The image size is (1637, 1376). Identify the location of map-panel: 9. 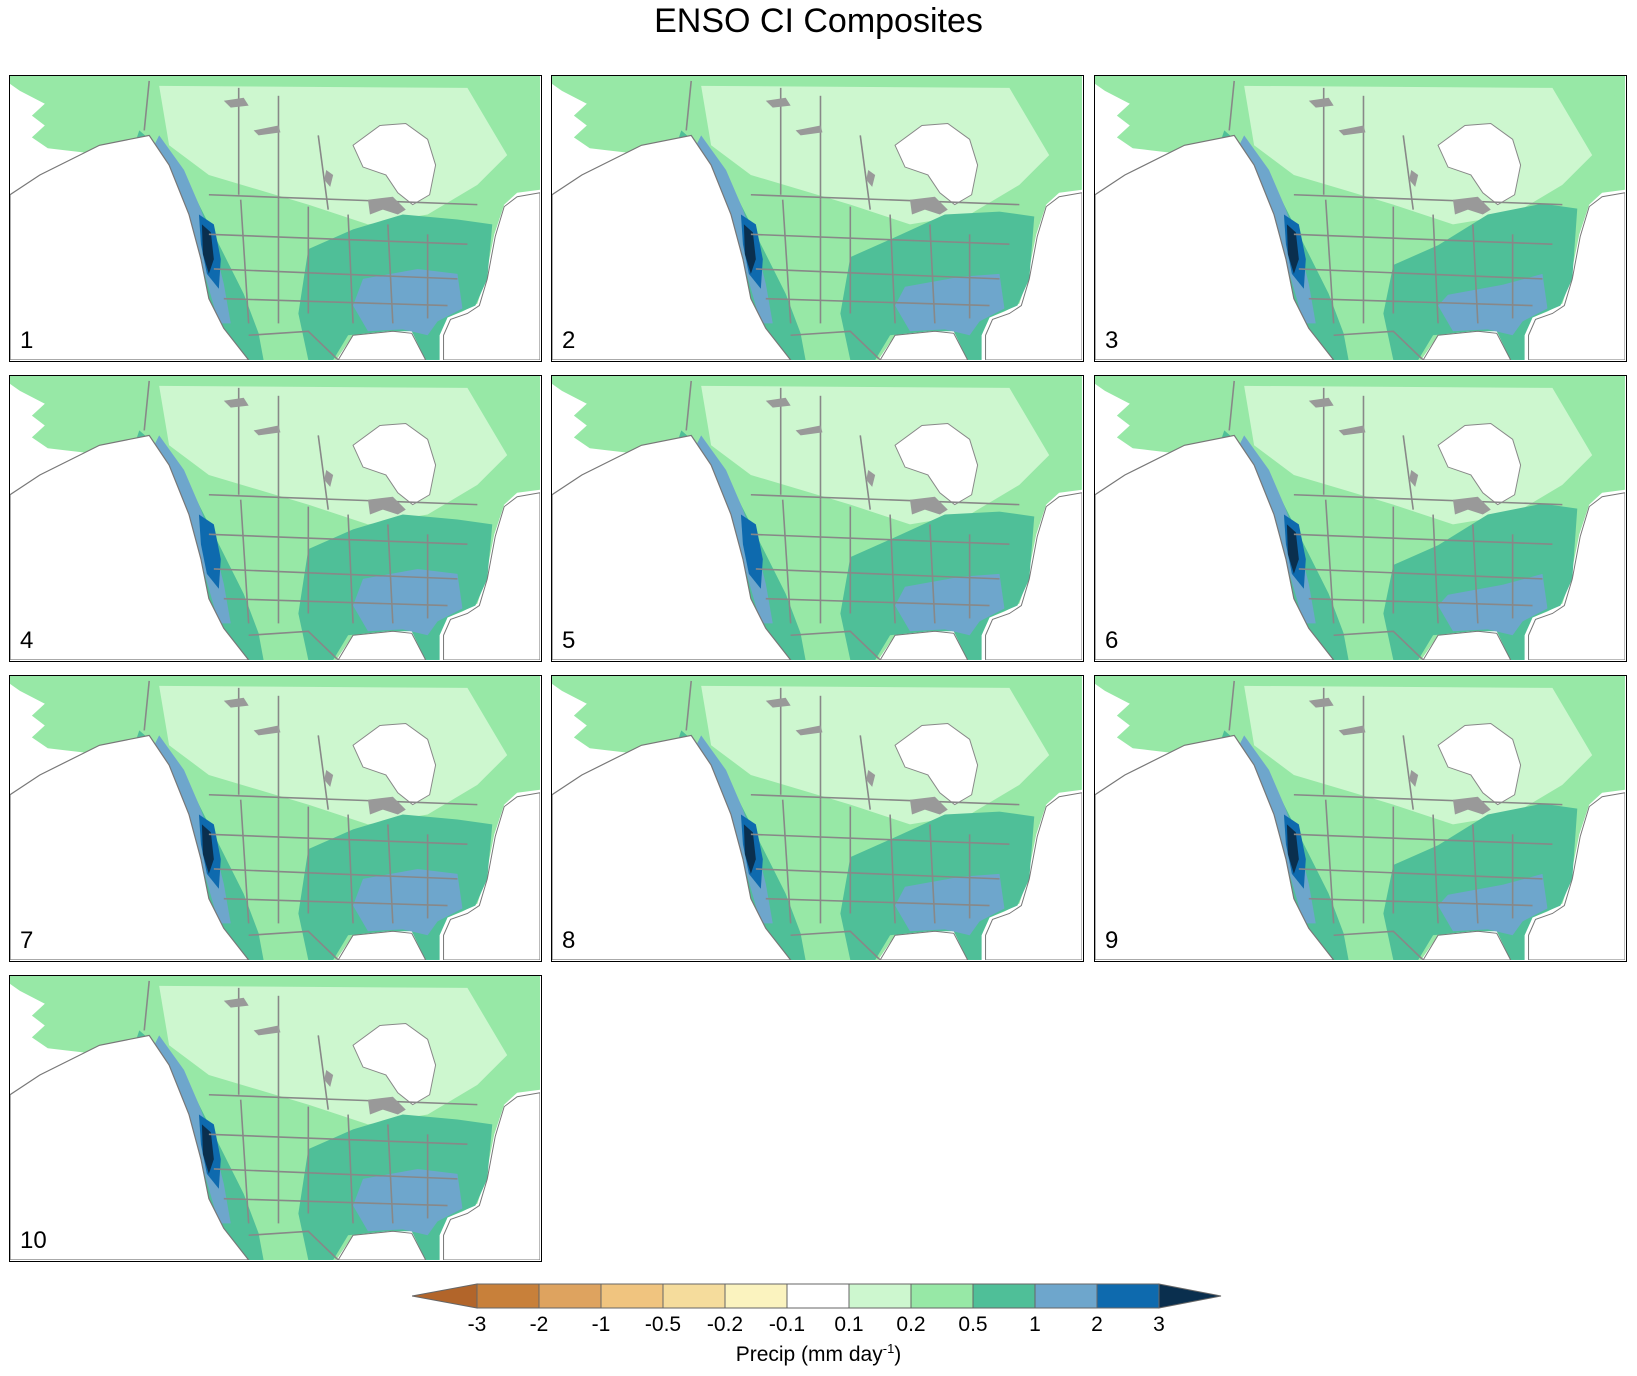
(1360, 818).